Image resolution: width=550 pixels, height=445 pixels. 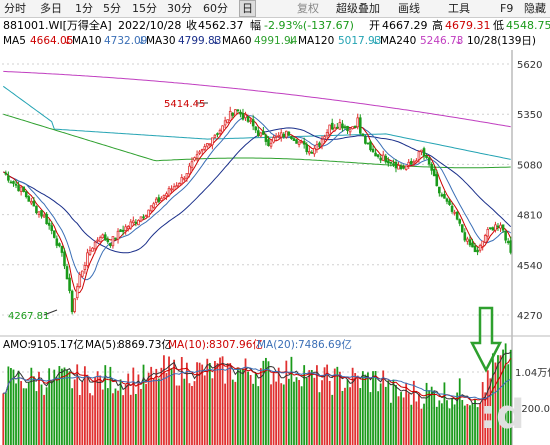 What do you see at coordinates (529, 216) in the screenshot?
I see `price-tick-label: 4810` at bounding box center [529, 216].